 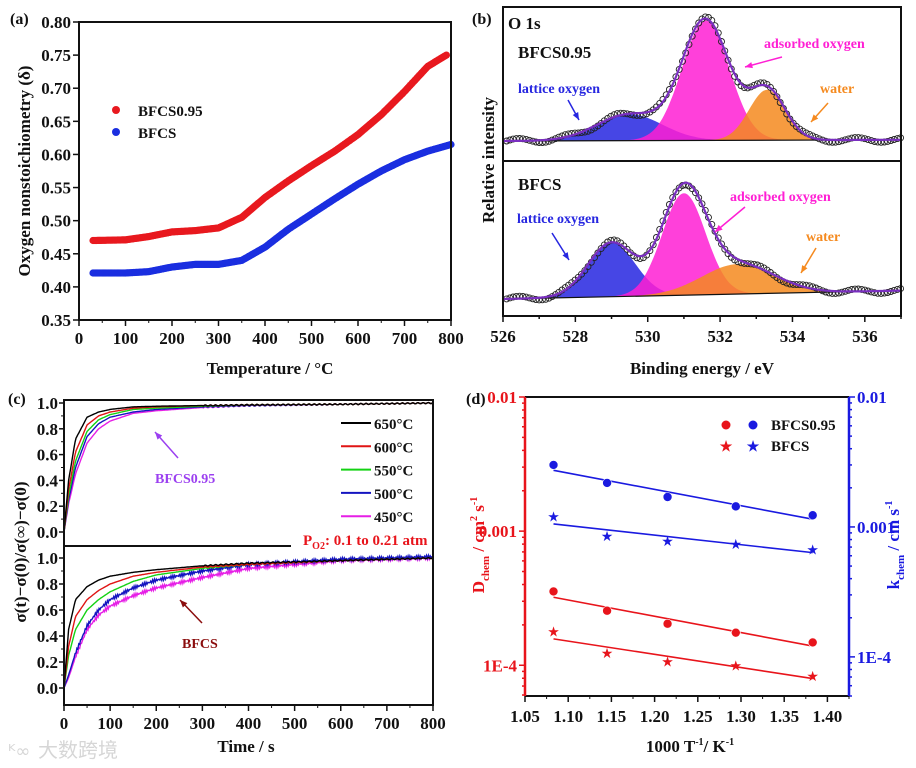 What do you see at coordinates (56, 188) in the screenshot?
I see `y-tick-label: 0.55` at bounding box center [56, 188].